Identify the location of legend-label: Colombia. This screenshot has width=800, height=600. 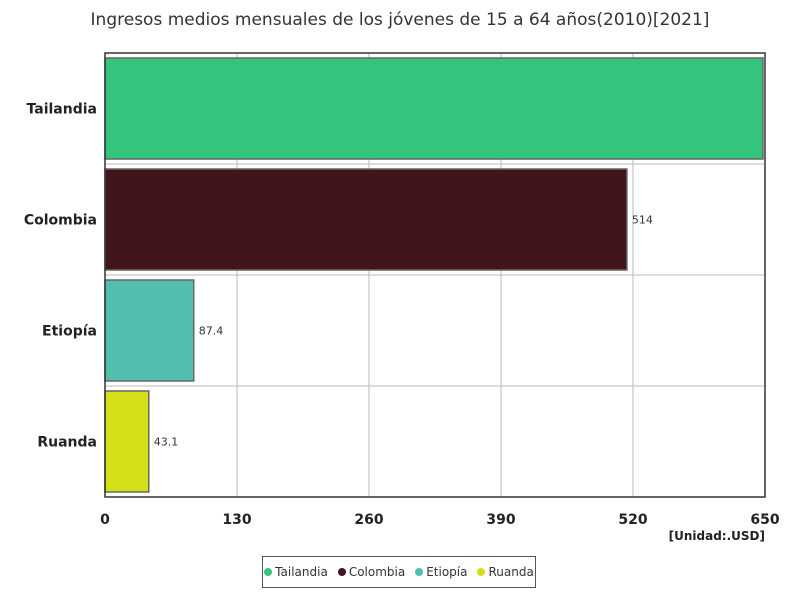
(377, 572).